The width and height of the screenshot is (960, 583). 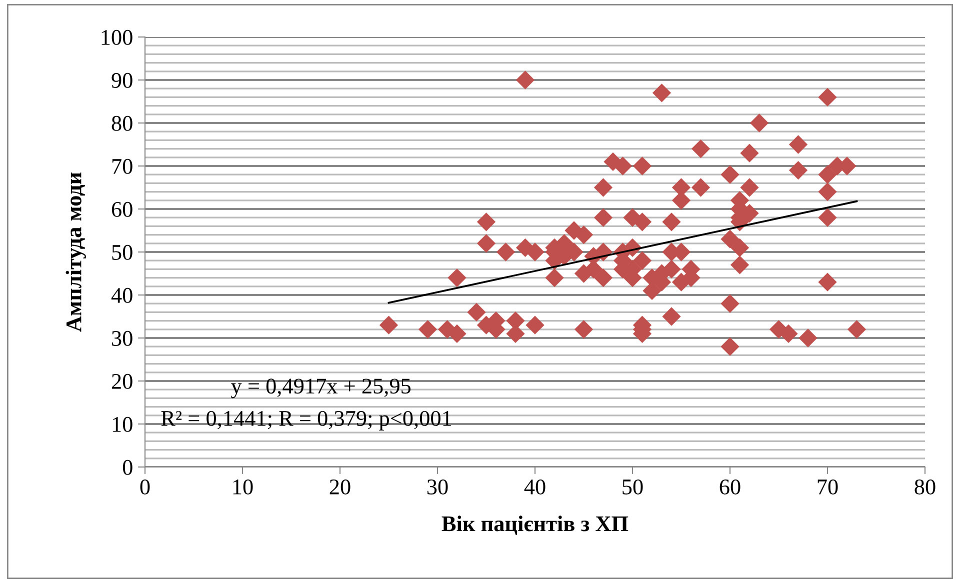 I want to click on y-tick-label: 60, so click(x=122, y=209).